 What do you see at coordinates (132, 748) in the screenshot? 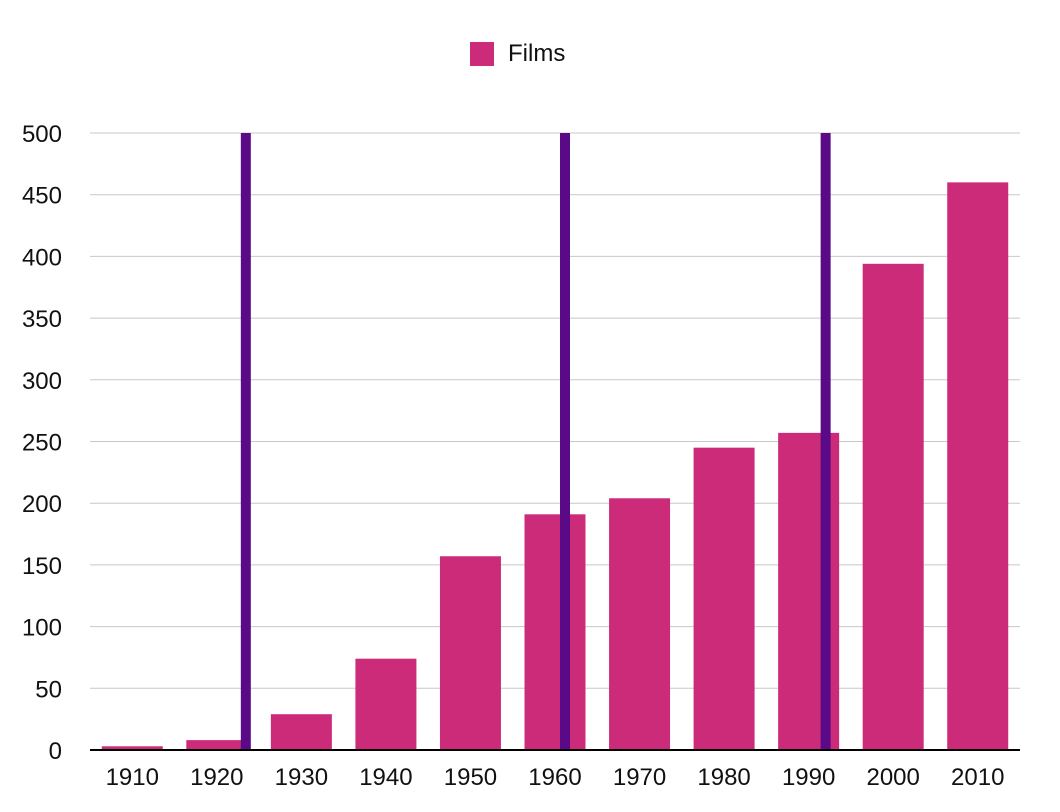
I see `bar-1910` at bounding box center [132, 748].